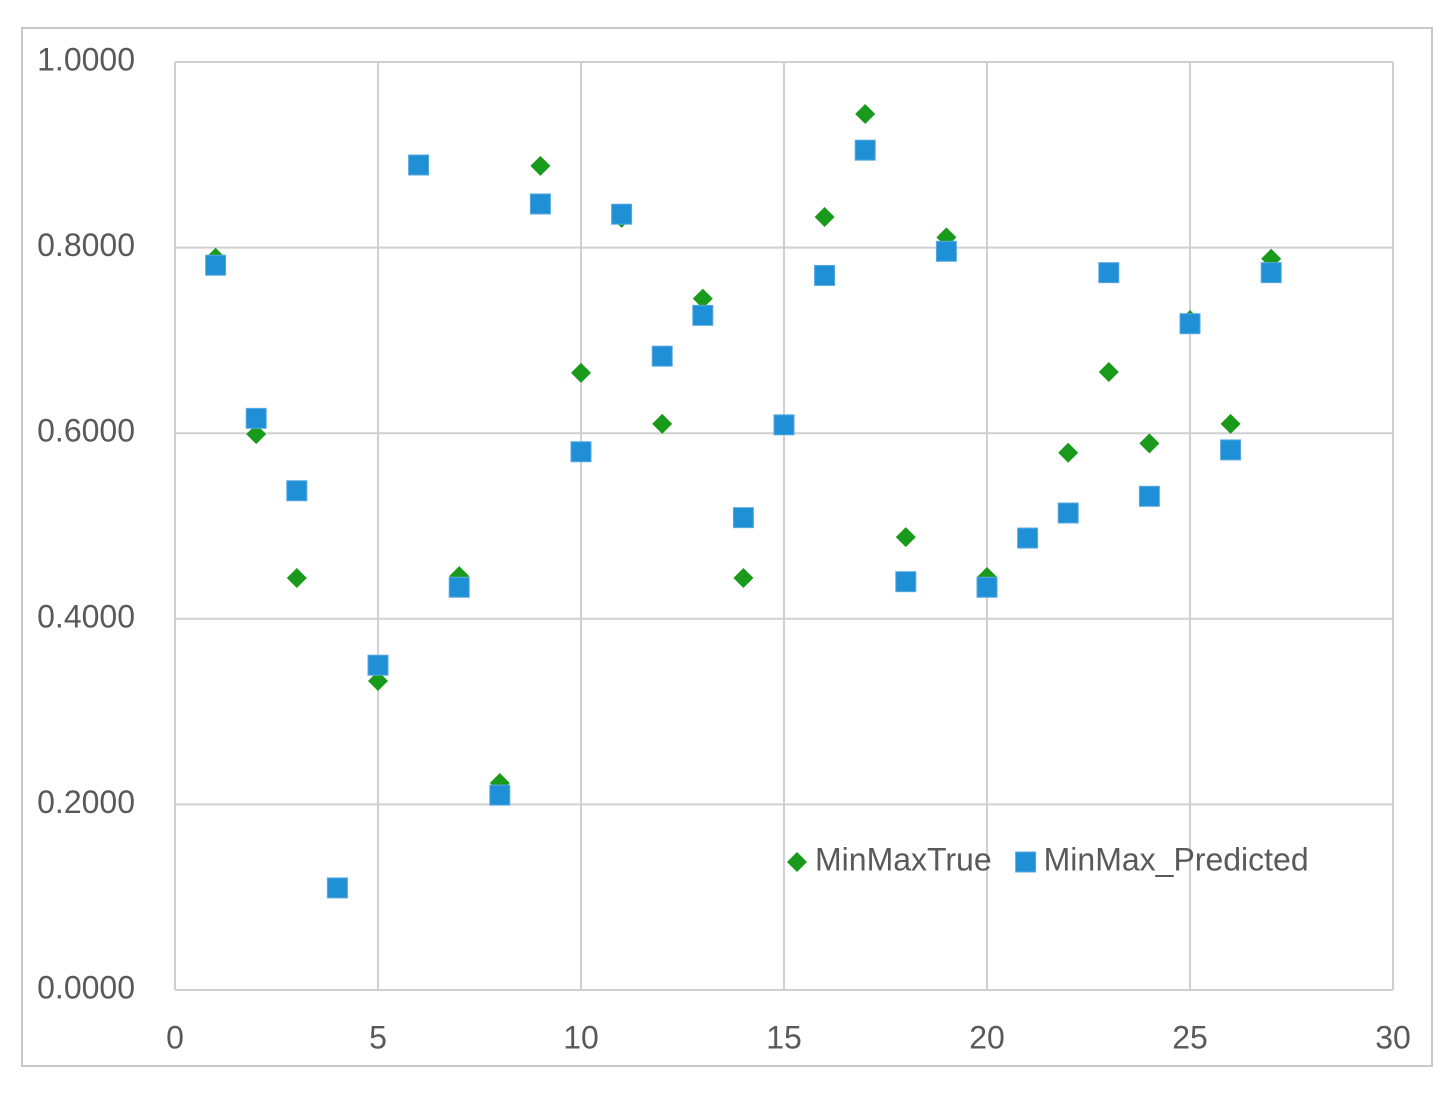 This screenshot has width=1455, height=1104. Describe the element at coordinates (581, 1037) in the screenshot. I see `x-tick-label: 10` at that location.